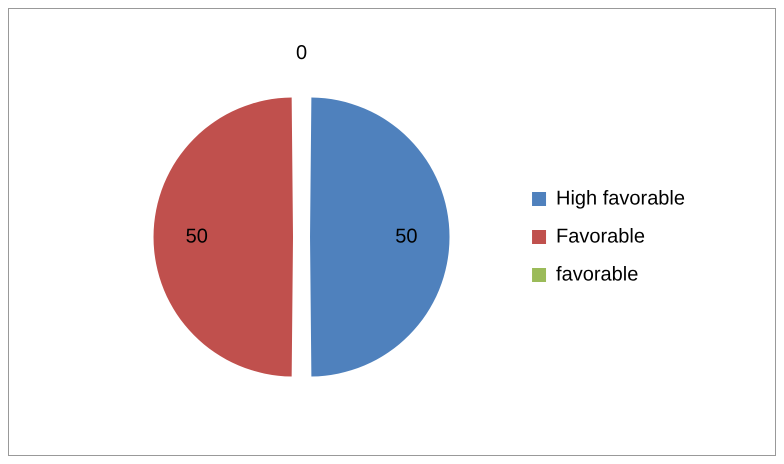  Describe the element at coordinates (302, 53) in the screenshot. I see `text: 0` at that location.